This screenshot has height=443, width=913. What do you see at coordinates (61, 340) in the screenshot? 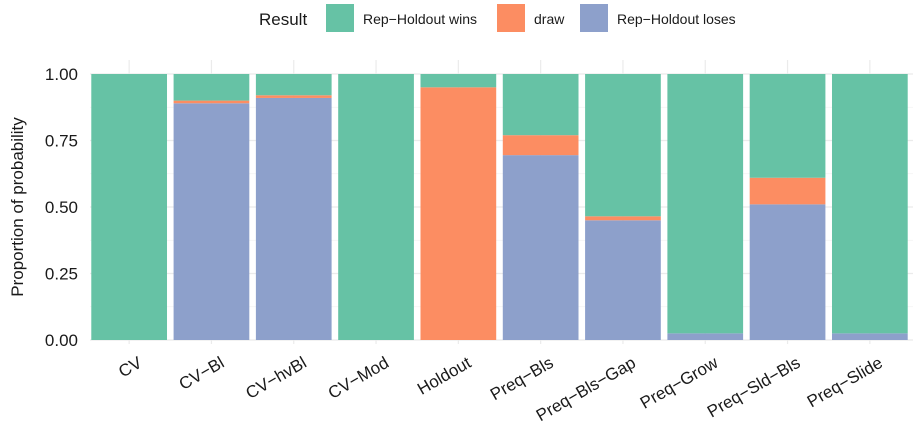
I see `y-tick-label: 0.00` at bounding box center [61, 340].